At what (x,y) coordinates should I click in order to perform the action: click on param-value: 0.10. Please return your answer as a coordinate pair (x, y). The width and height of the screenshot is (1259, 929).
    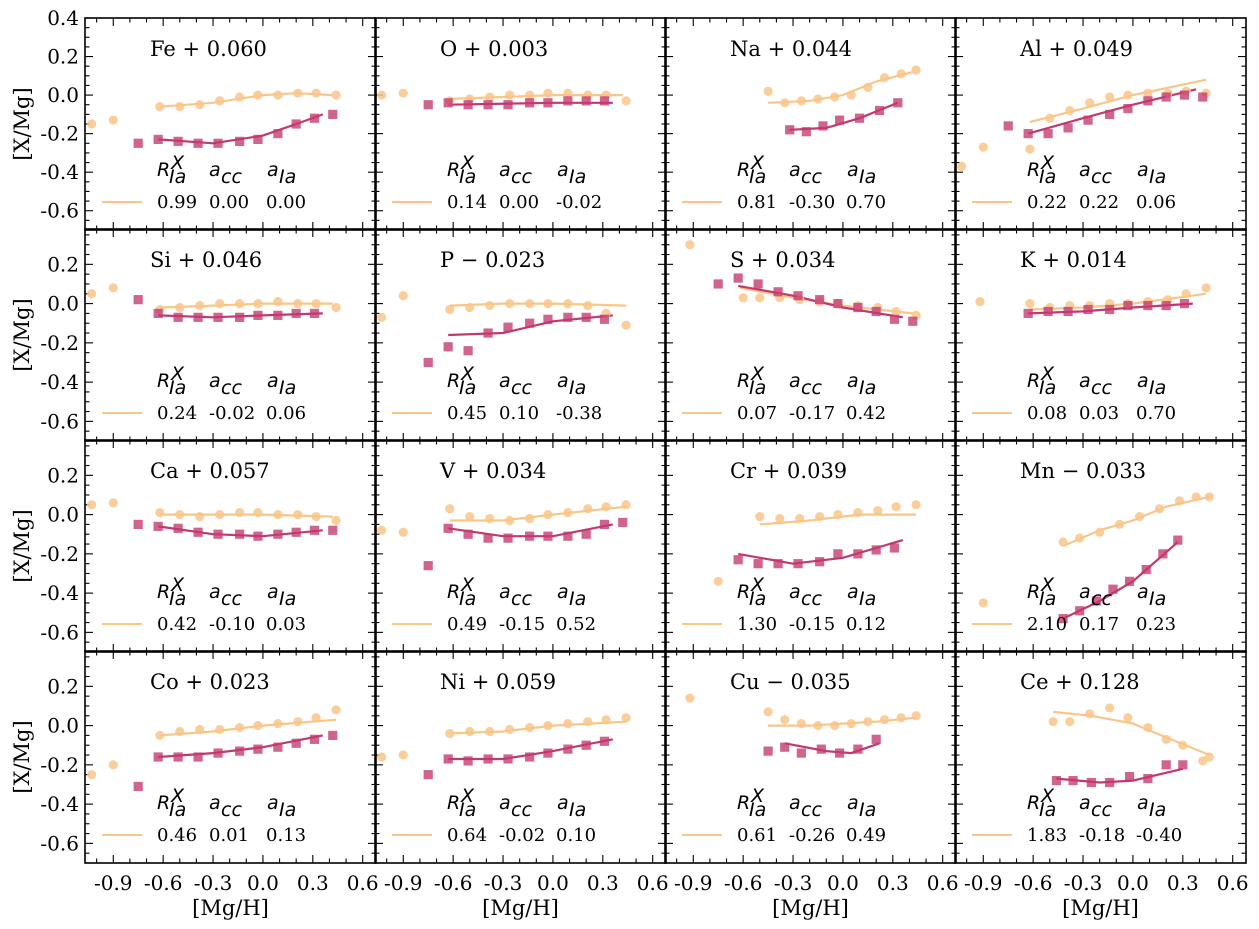
    Looking at the image, I should click on (519, 413).